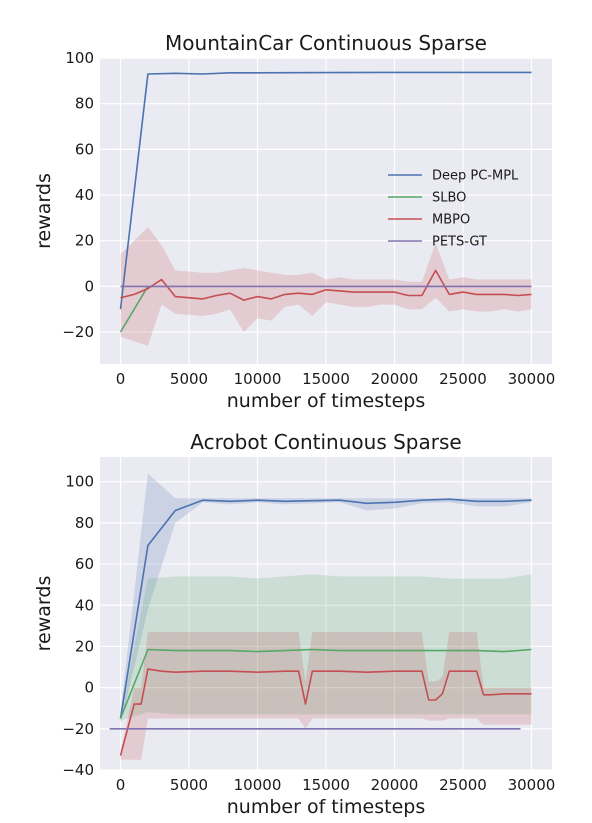 Image resolution: width=592 pixels, height=823 pixels. What do you see at coordinates (78, 626) in the screenshot?
I see `y-tick-labels: −40 −20 0 20 40 60 80 100` at bounding box center [78, 626].